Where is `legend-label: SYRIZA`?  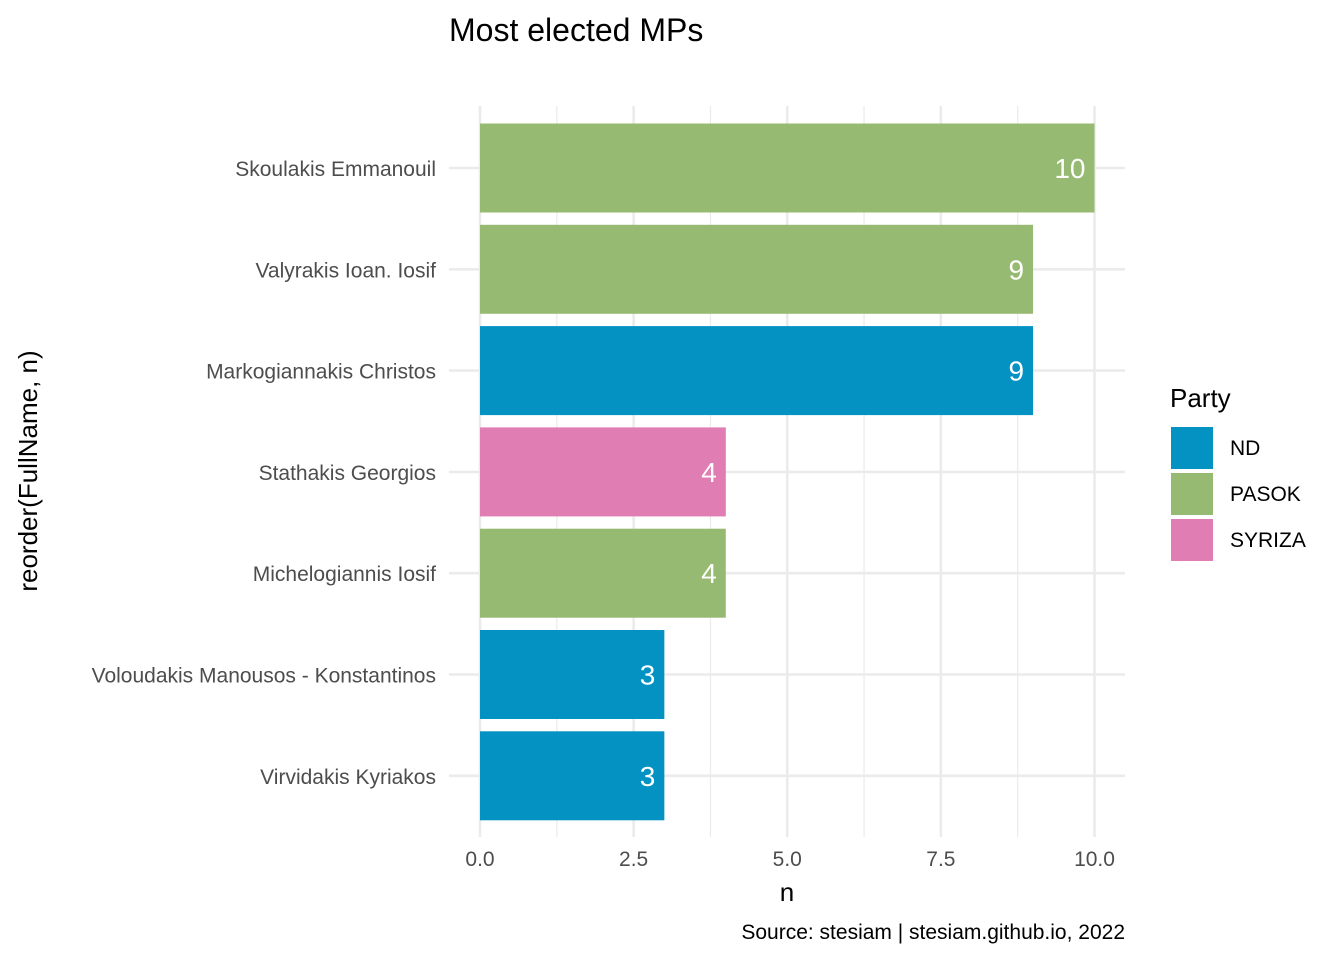
legend-label: SYRIZA is located at coordinates (1268, 540).